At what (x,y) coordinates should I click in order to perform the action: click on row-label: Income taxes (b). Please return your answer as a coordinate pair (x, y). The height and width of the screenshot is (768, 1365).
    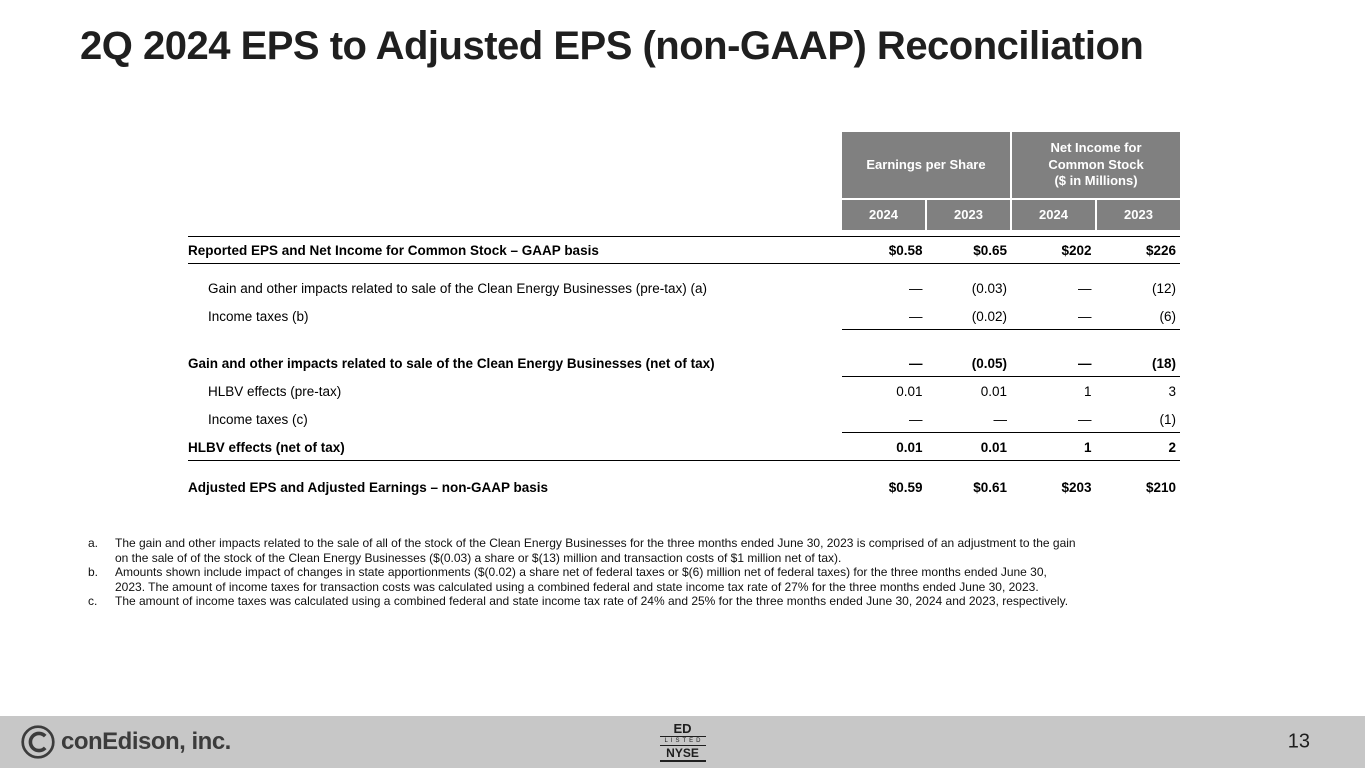
    Looking at the image, I should click on (258, 316).